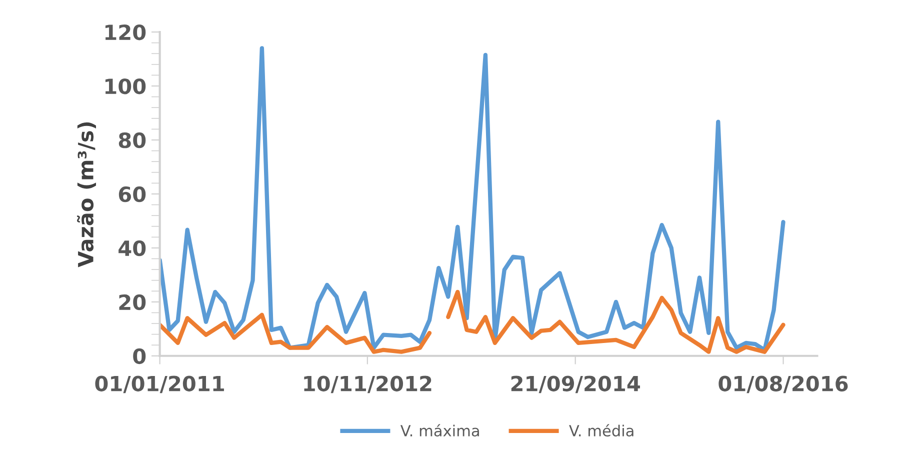 This screenshot has width=908, height=464. I want to click on y-tick-label: 60, so click(132, 194).